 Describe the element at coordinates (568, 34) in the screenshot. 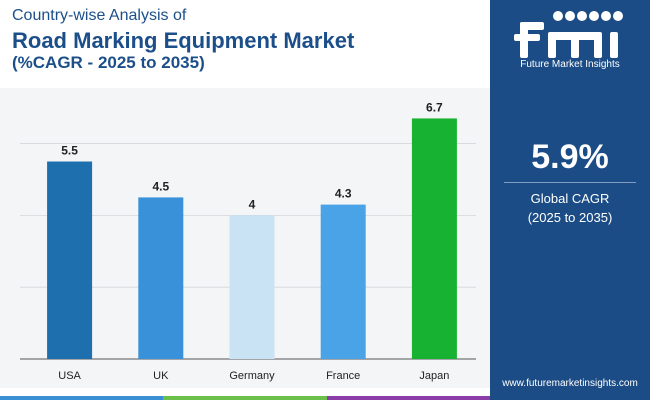

I see `fmi-logo-icon` at that location.